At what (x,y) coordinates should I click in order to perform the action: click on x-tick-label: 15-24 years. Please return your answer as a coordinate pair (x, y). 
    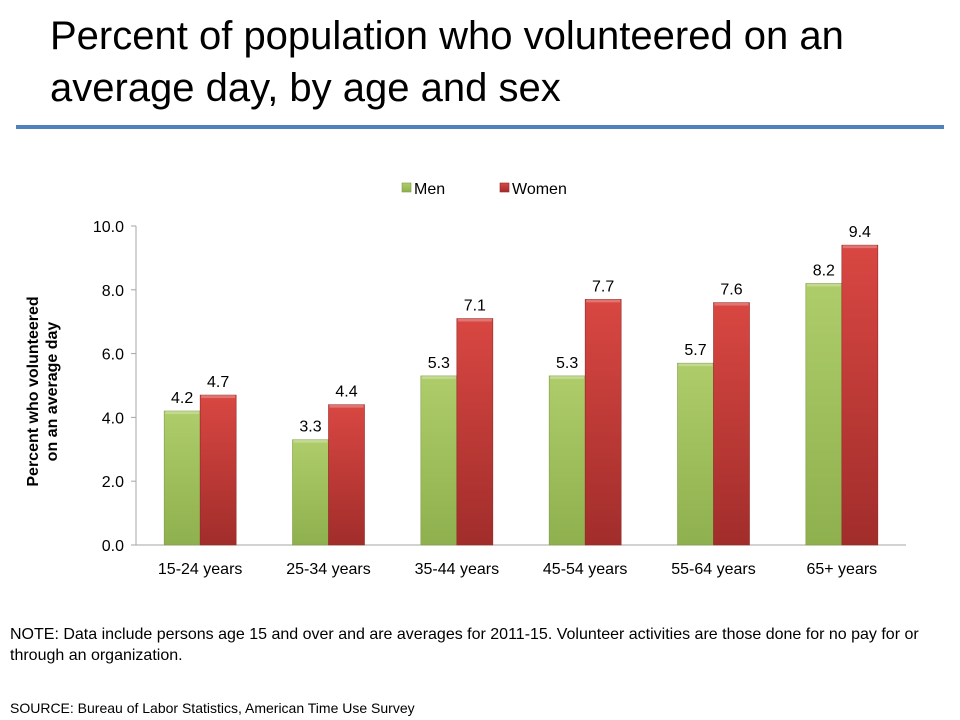
    Looking at the image, I should click on (200, 569).